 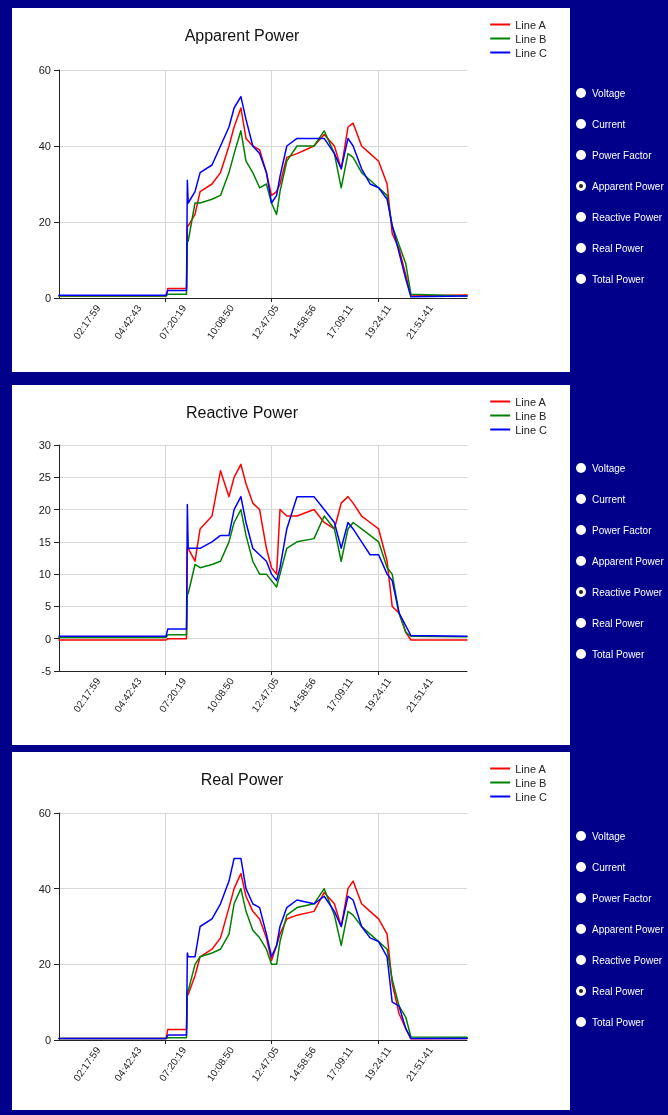 I want to click on y-tick-label: 15, so click(x=44, y=541).